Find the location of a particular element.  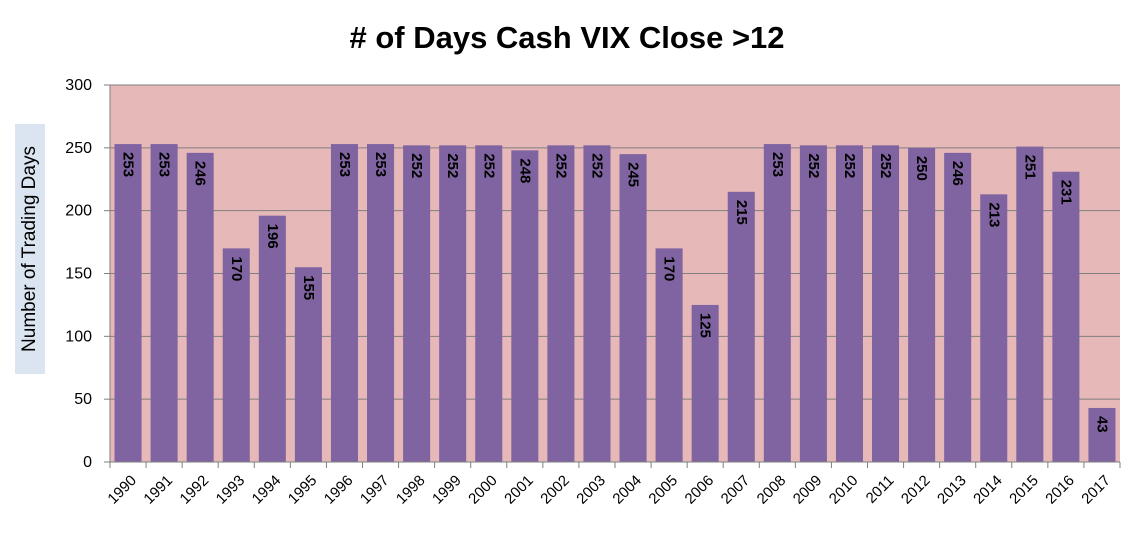

x-tick-label: 1990 is located at coordinates (122, 490).